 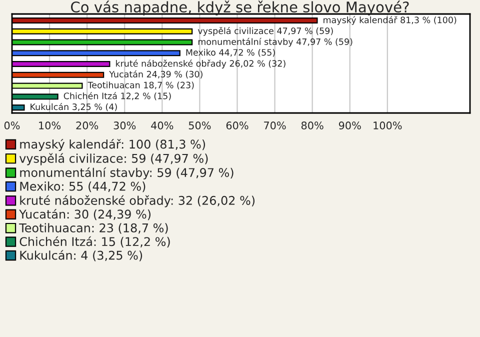 I want to click on x-tick-label: 100%, so click(x=388, y=126).